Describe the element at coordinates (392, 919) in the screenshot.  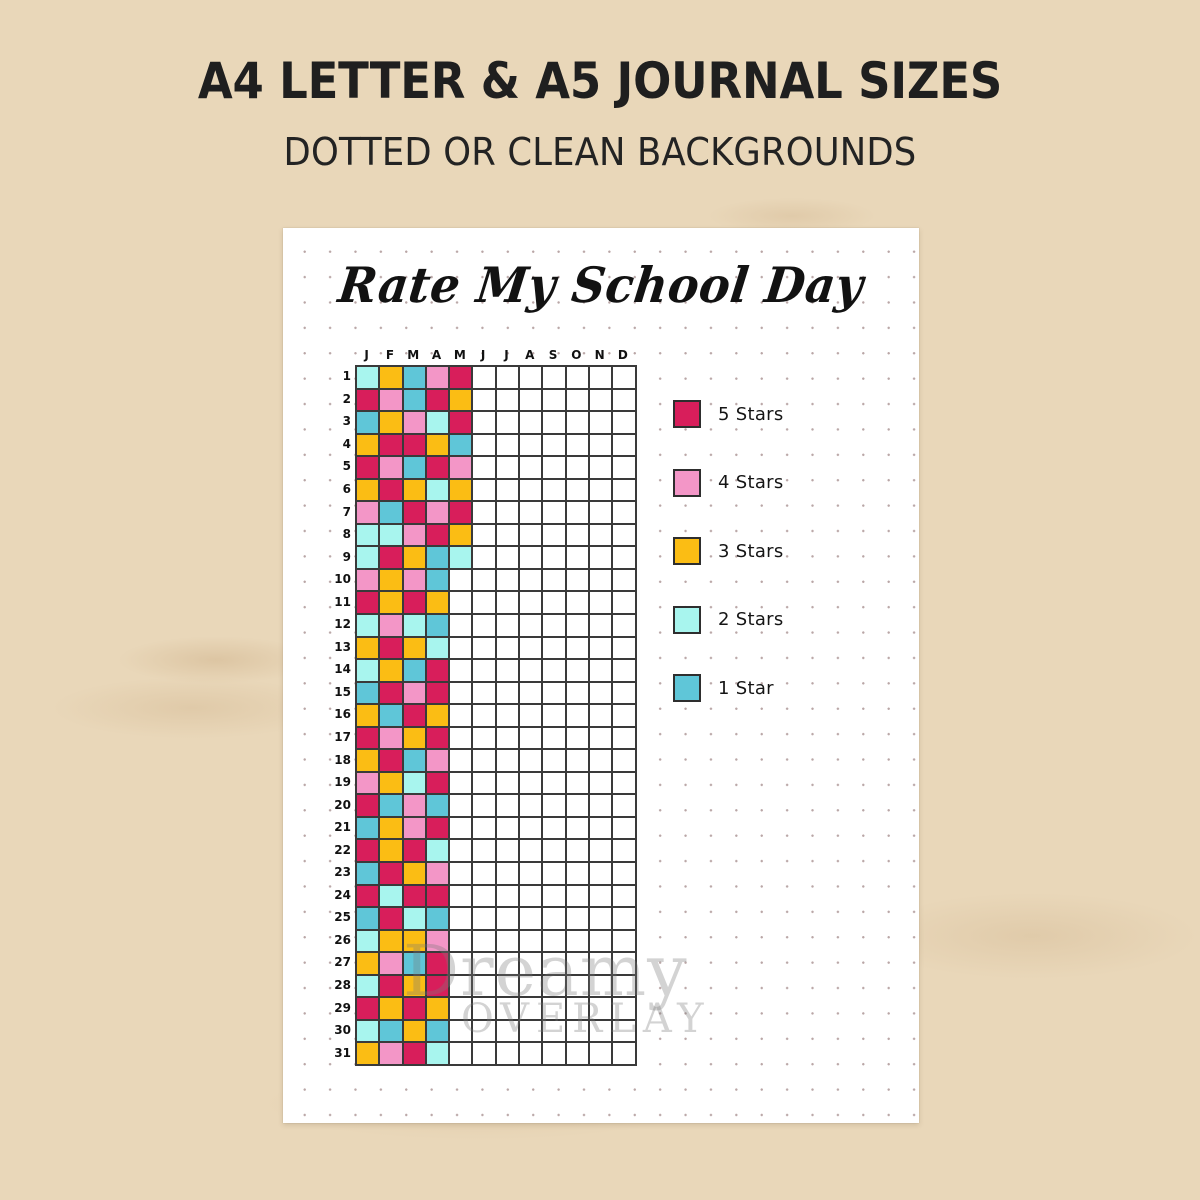
I see `tracker-cell-d25-m2` at that location.